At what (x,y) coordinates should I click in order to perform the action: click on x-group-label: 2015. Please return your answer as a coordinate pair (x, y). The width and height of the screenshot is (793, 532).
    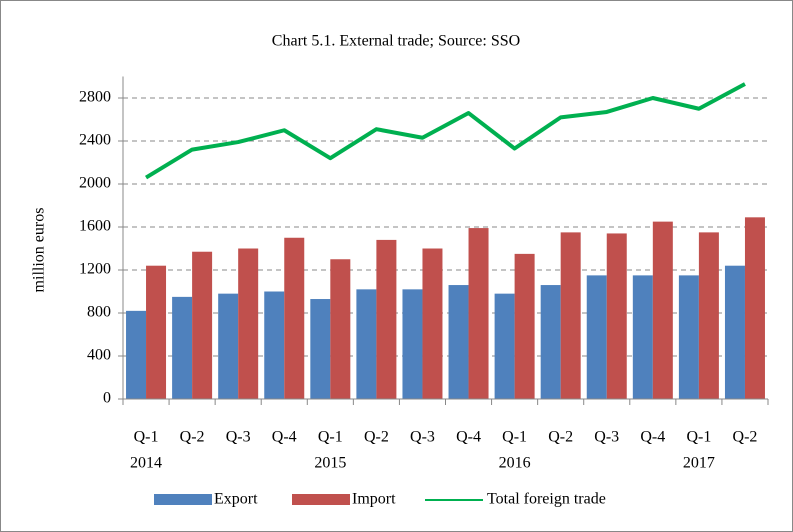
    Looking at the image, I should click on (330, 463).